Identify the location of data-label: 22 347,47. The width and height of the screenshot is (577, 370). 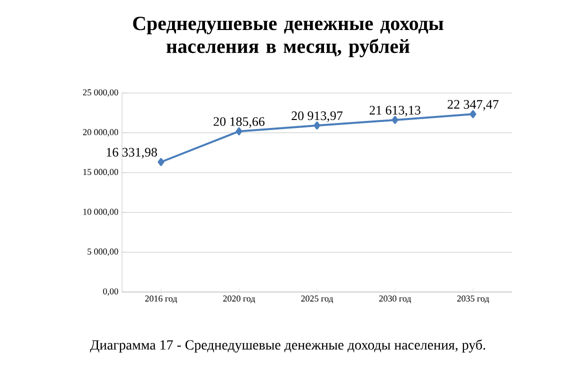
(473, 105).